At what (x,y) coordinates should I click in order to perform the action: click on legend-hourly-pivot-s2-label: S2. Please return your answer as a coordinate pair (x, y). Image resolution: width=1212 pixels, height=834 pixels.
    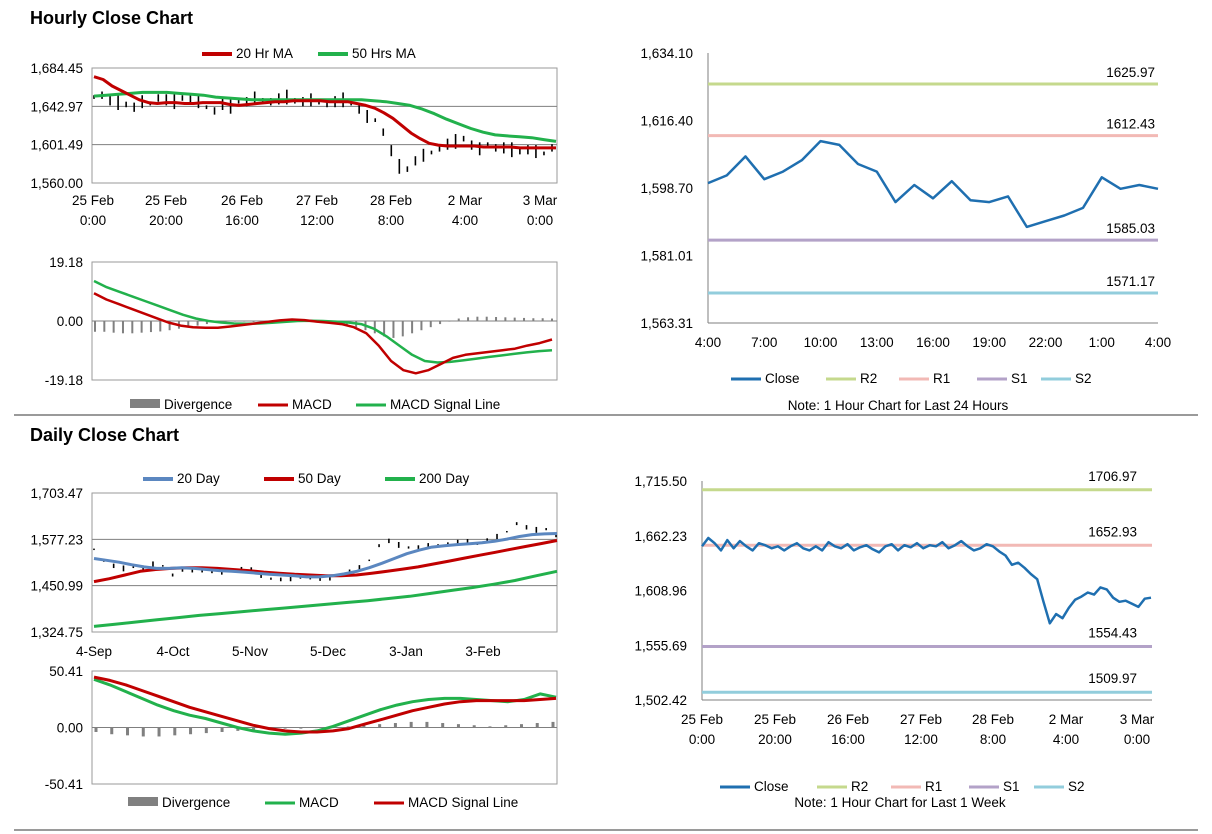
    Looking at the image, I should click on (1083, 378).